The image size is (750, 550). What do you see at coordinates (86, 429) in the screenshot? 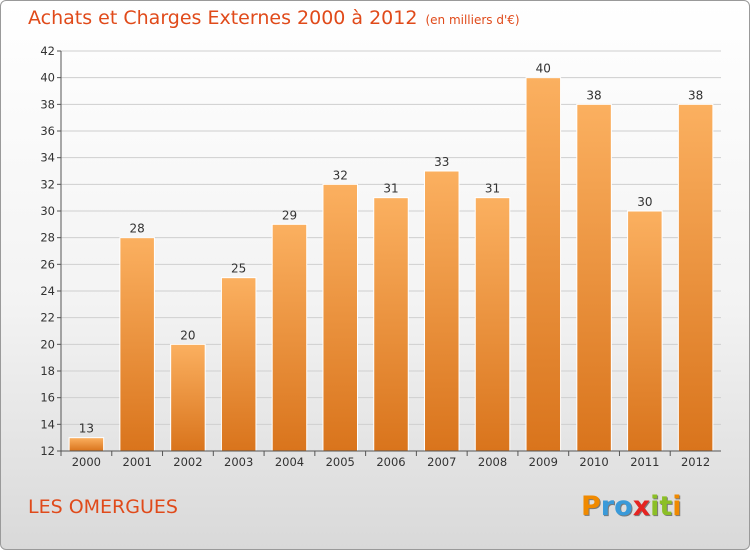
I see `value-label-2000: 13` at bounding box center [86, 429].